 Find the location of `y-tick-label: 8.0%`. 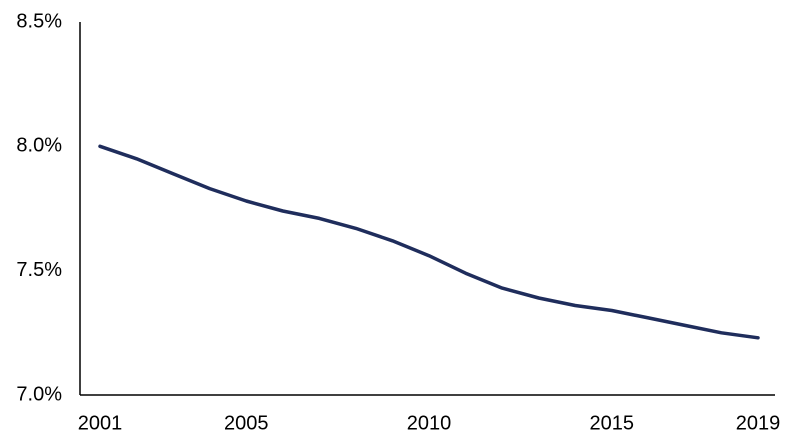

y-tick-label: 8.0% is located at coordinates (39, 146).